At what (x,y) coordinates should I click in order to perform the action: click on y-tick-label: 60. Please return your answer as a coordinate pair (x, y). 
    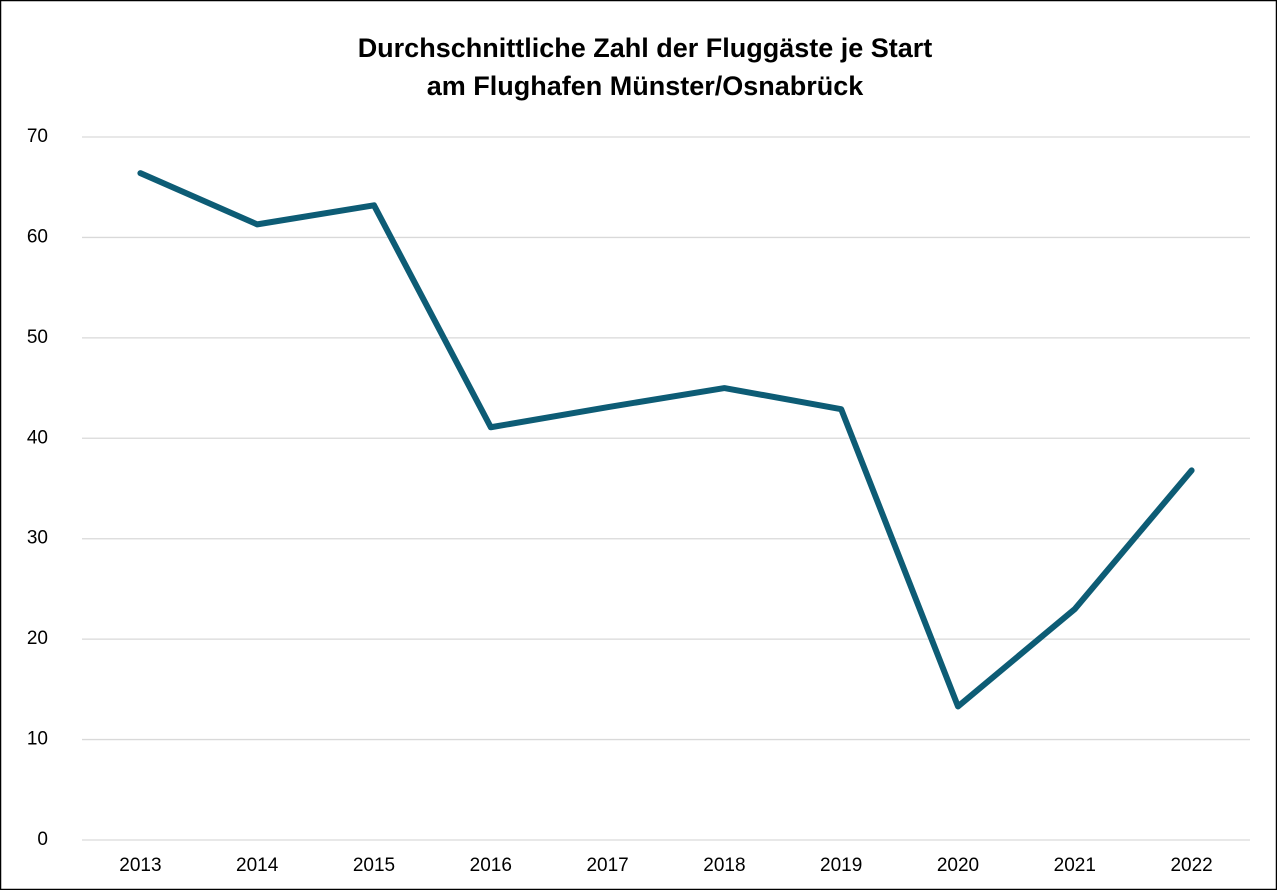
    Looking at the image, I should click on (37, 236).